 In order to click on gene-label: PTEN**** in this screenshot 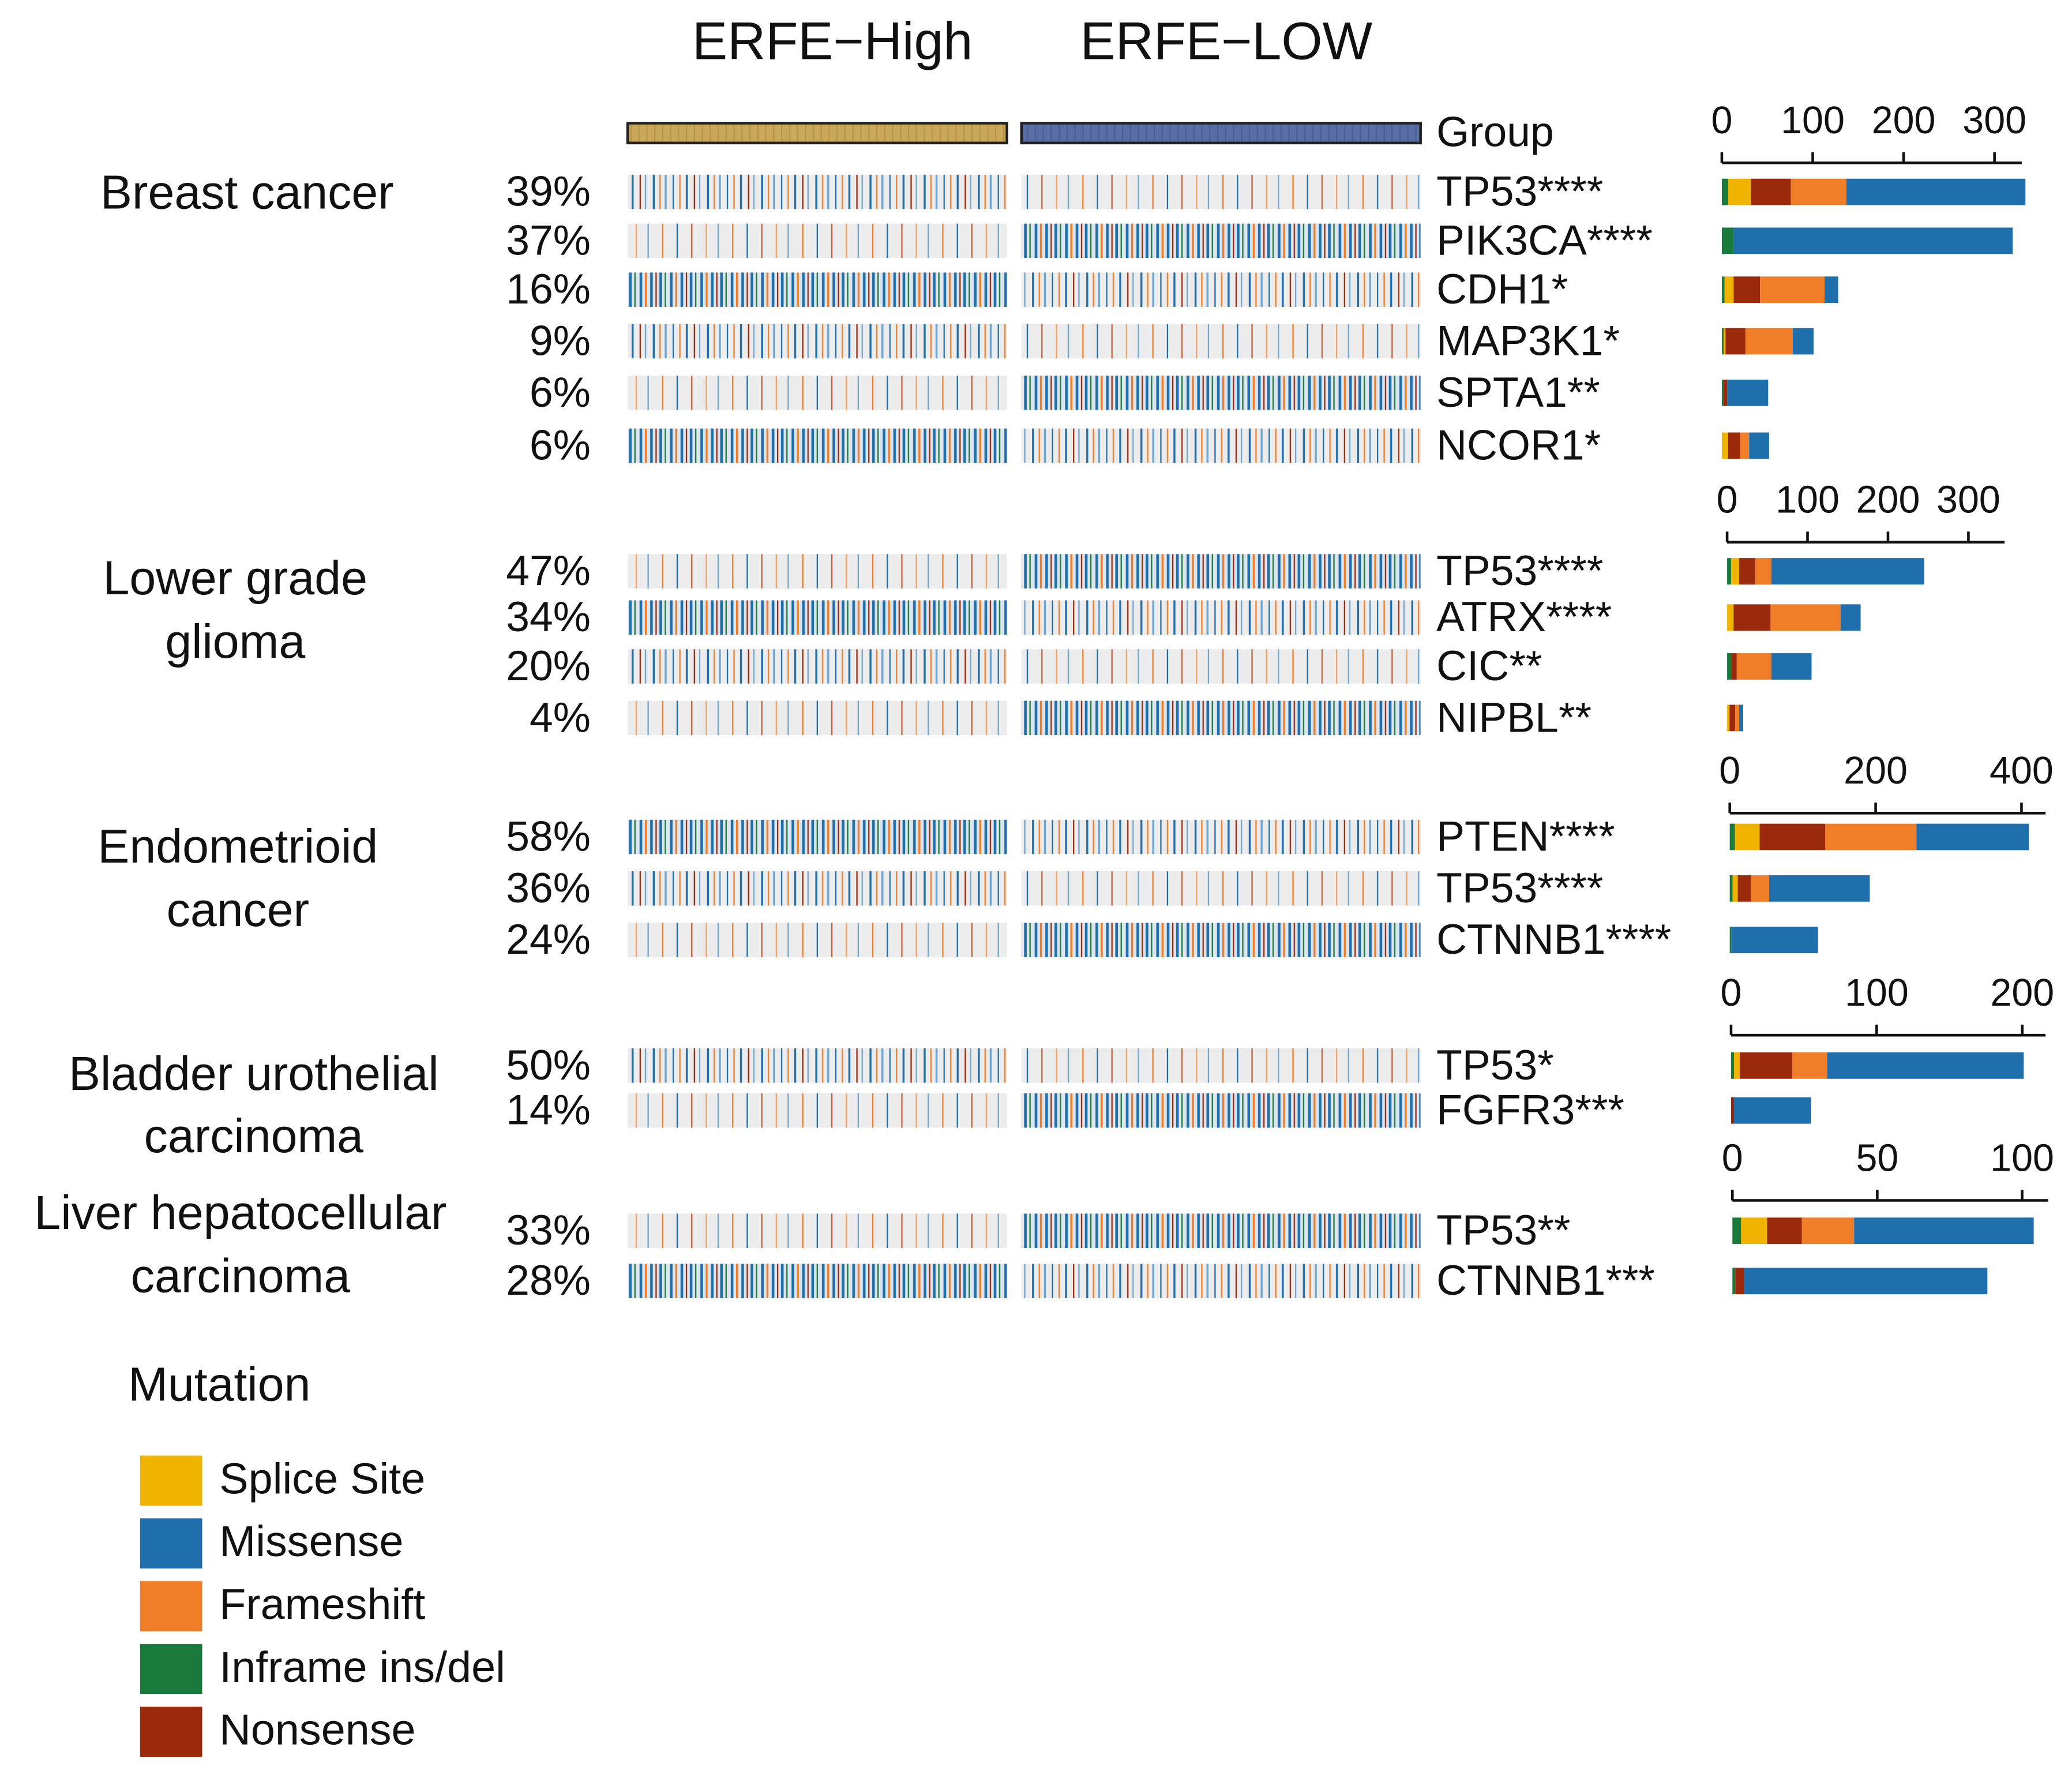, I will do `click(1525, 836)`.